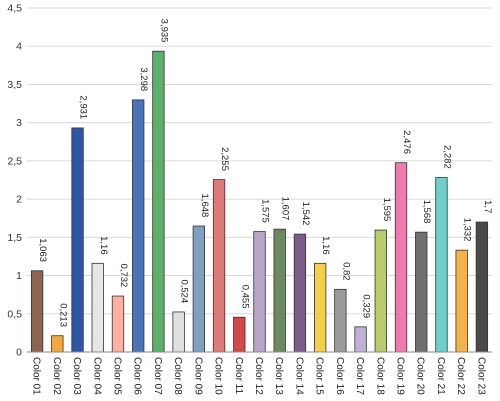  Describe the element at coordinates (14, 9) in the screenshot. I see `y-tick-label: 4,5` at that location.